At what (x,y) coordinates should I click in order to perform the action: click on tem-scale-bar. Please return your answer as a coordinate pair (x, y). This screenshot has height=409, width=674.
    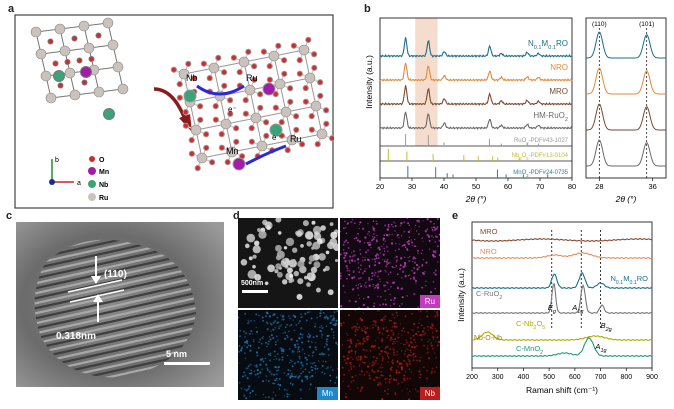
    Looking at the image, I should click on (187, 363).